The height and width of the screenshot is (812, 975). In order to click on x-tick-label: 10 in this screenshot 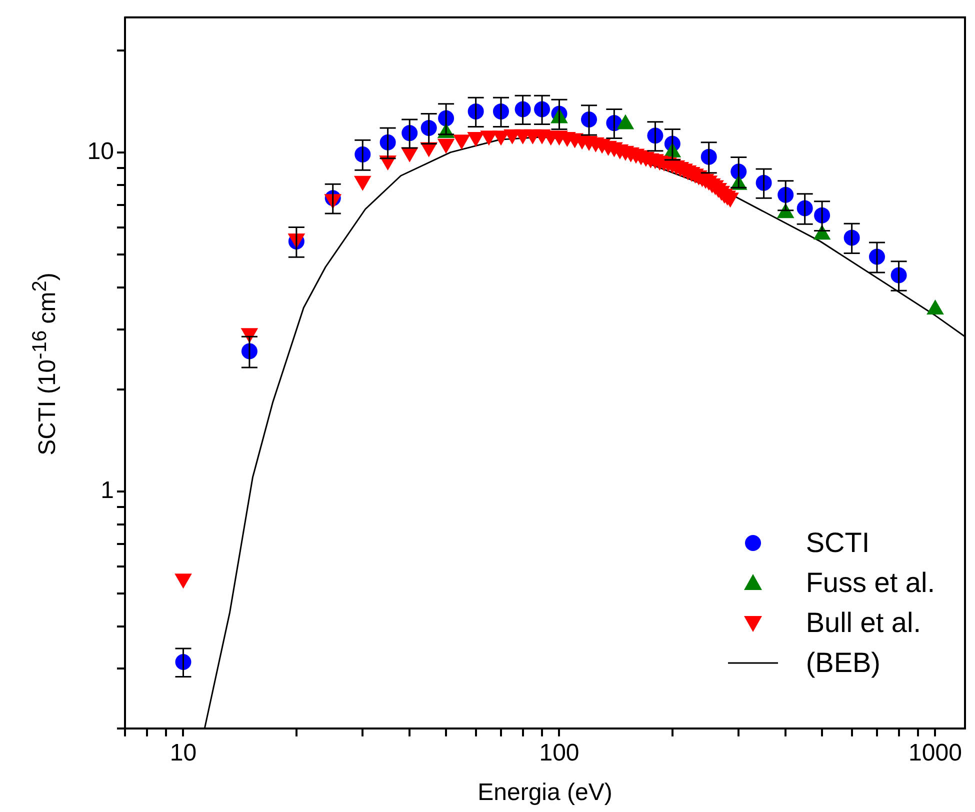, I will do `click(183, 752)`.